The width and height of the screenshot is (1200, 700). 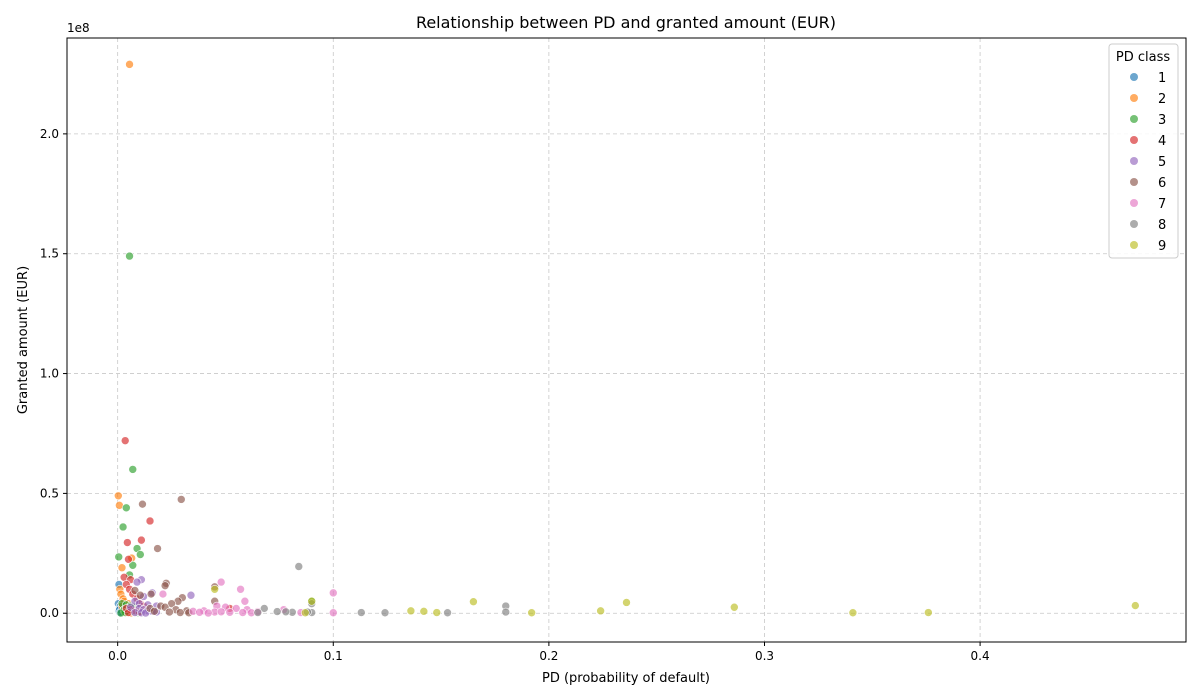 What do you see at coordinates (980, 656) in the screenshot?
I see `x-tick-label: 0.4` at bounding box center [980, 656].